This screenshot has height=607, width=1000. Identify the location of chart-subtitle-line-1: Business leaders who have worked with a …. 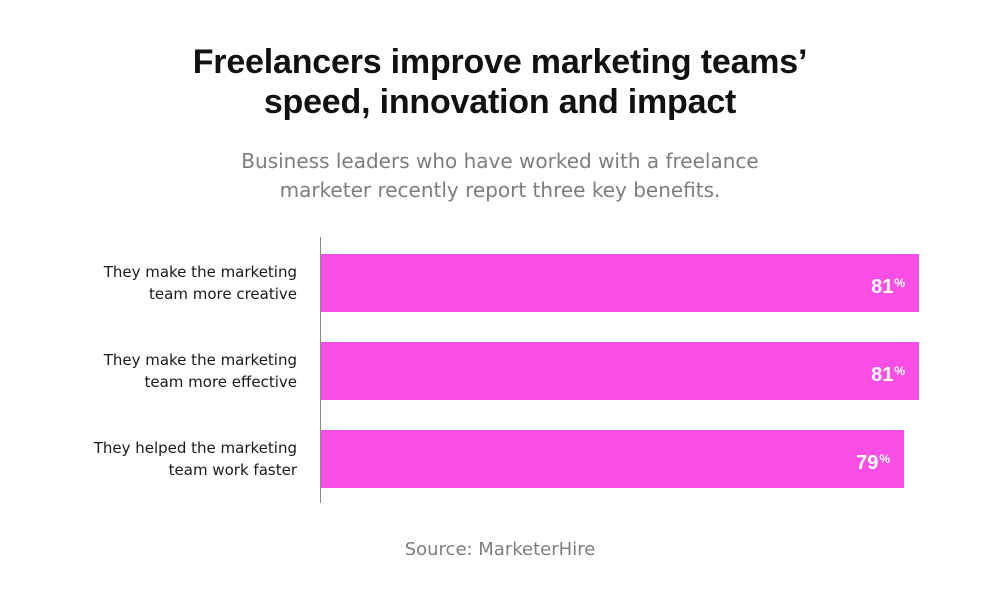
(500, 161).